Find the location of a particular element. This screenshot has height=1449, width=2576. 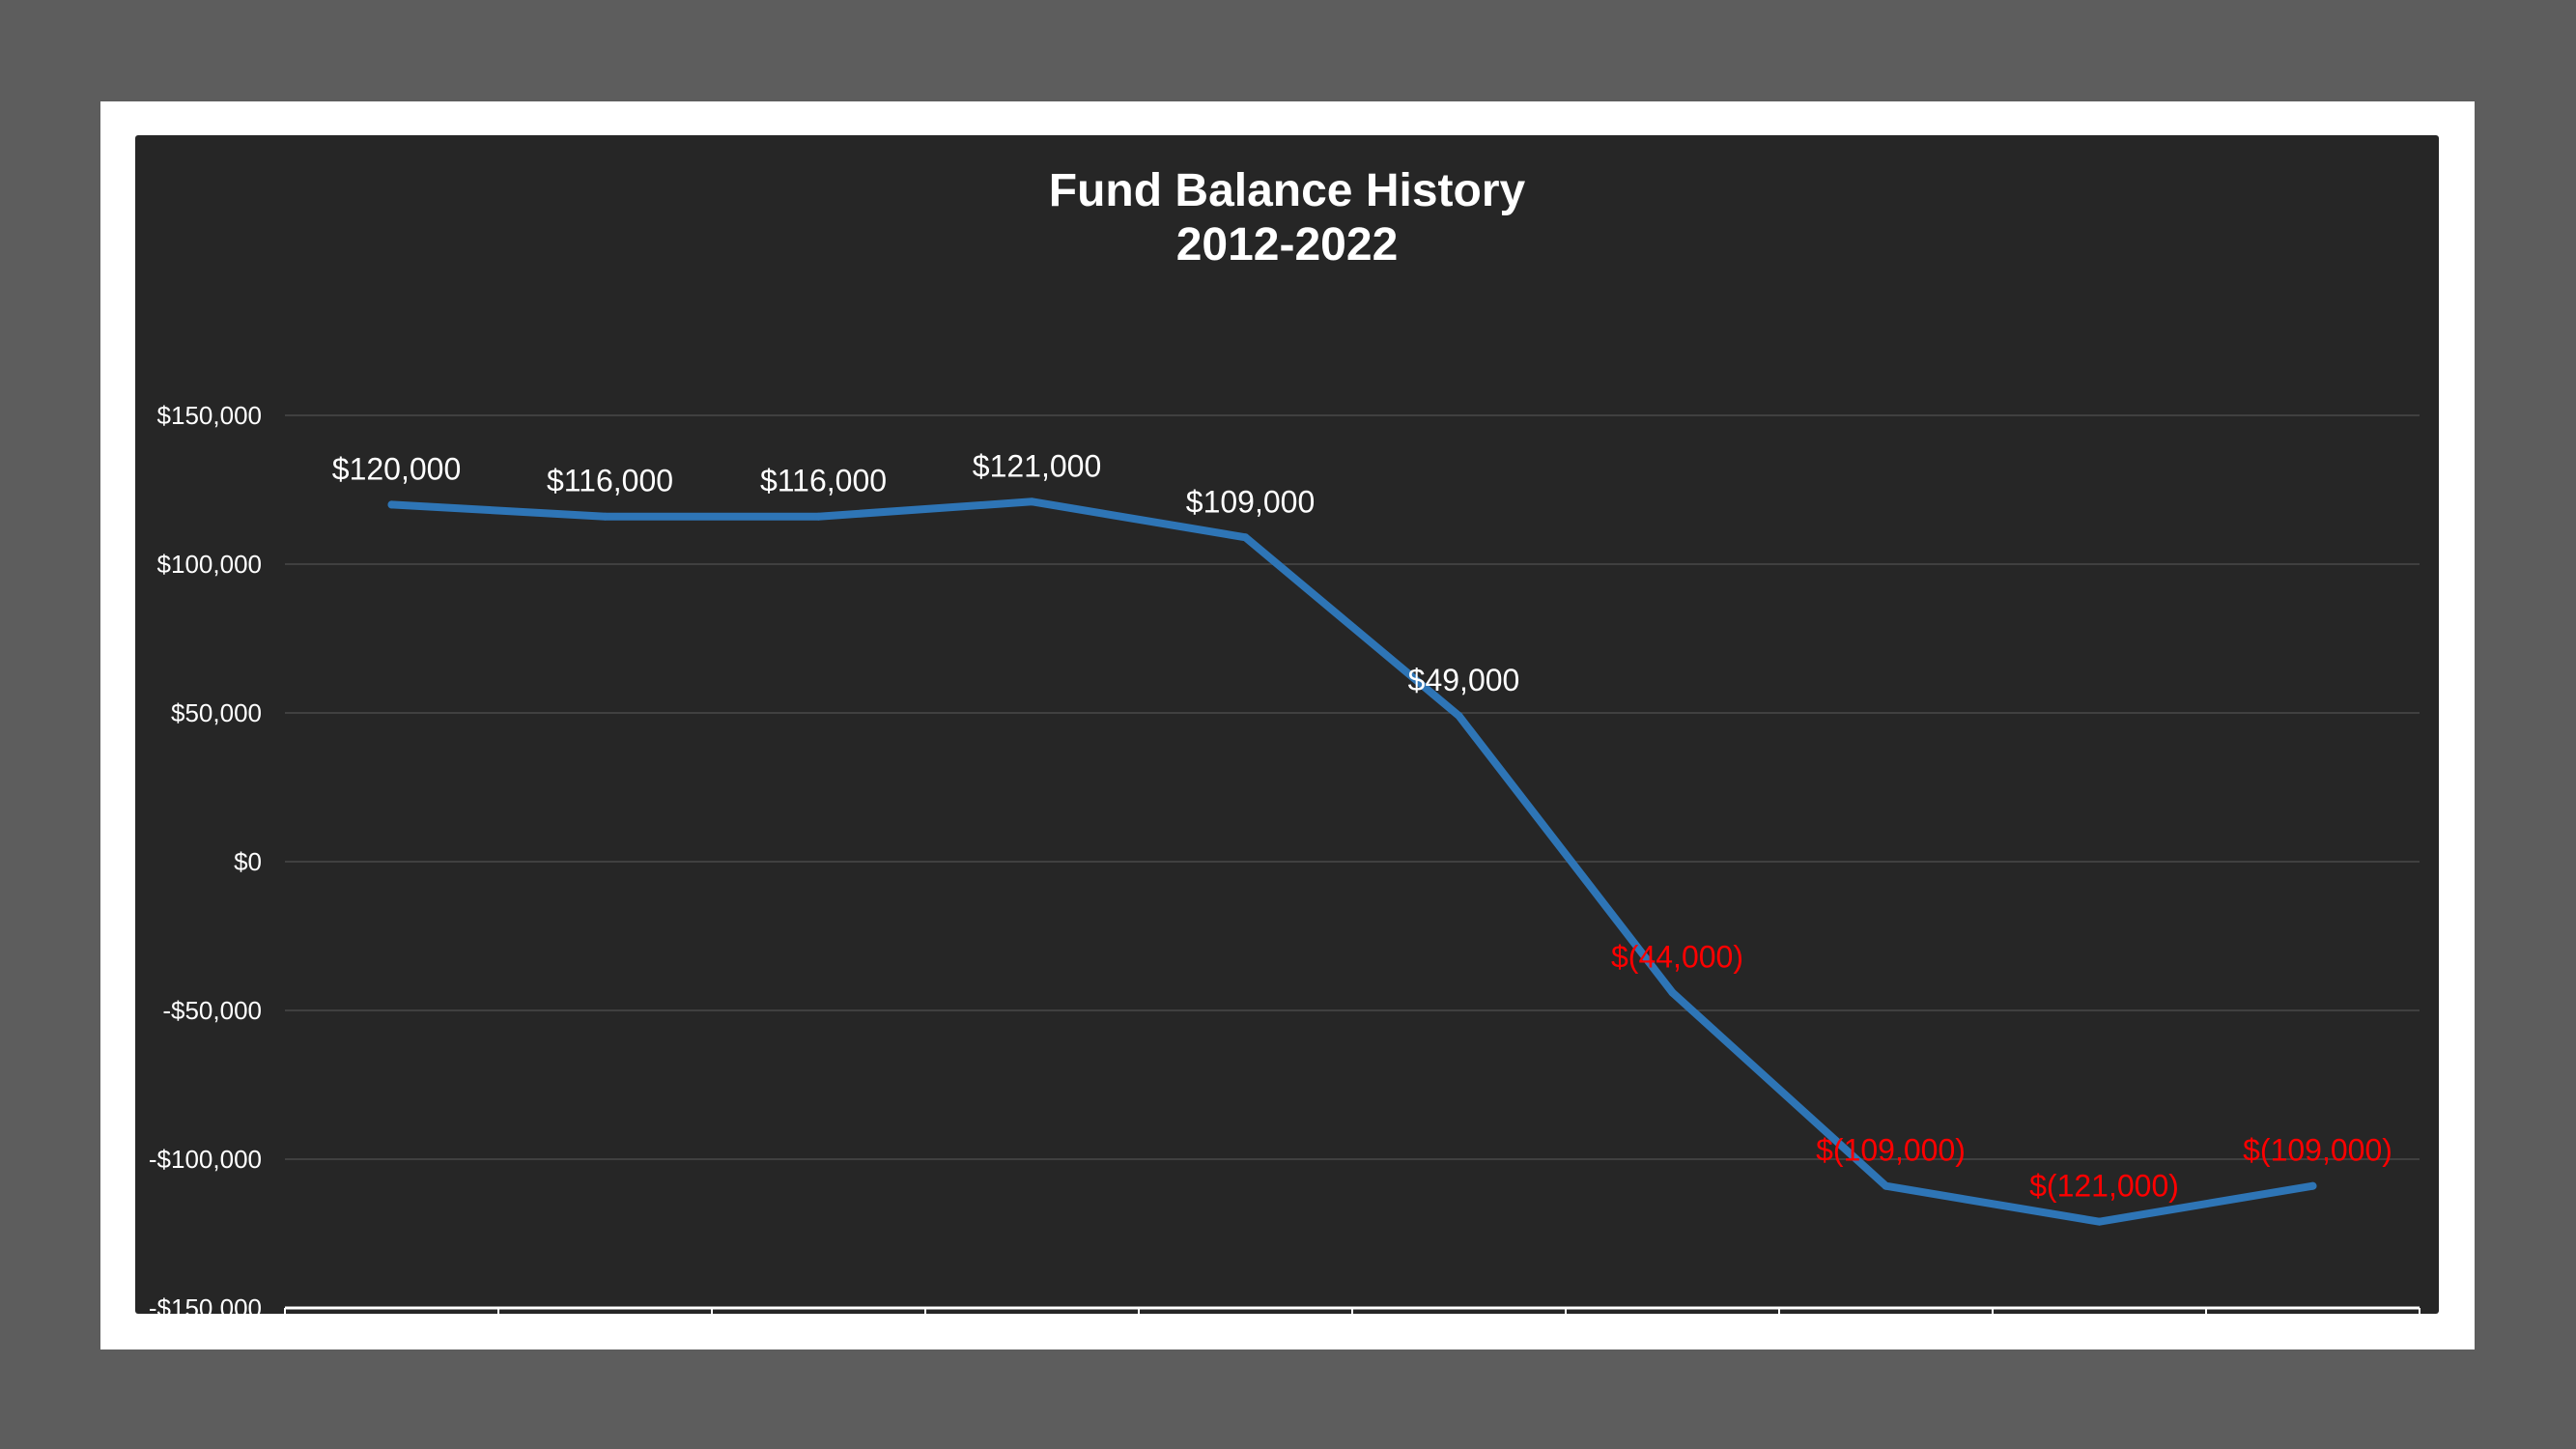

chart-title: Fund Balance History is located at coordinates (1287, 190).